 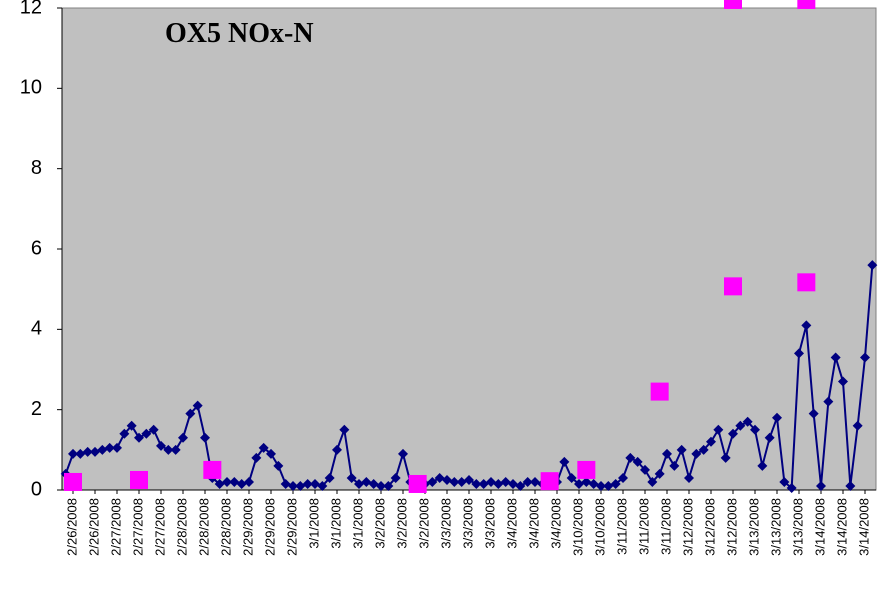 What do you see at coordinates (36, 248) in the screenshot?
I see `y-tick-label: 6` at bounding box center [36, 248].